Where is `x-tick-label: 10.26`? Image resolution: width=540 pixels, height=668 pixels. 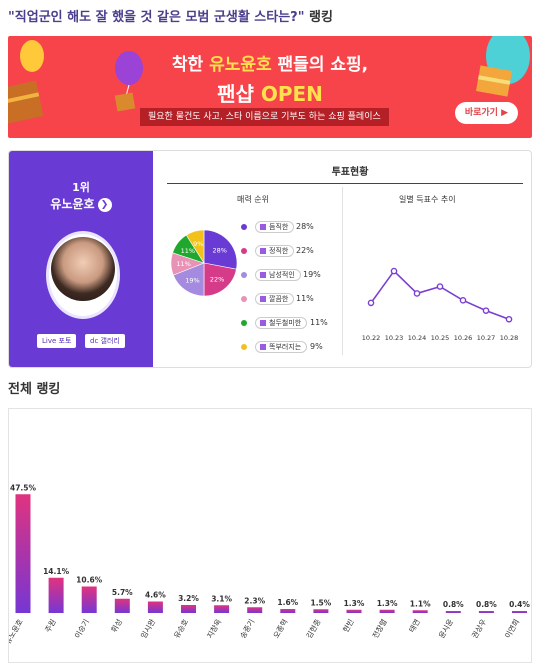 x-tick-label: 10.26 is located at coordinates (463, 337).